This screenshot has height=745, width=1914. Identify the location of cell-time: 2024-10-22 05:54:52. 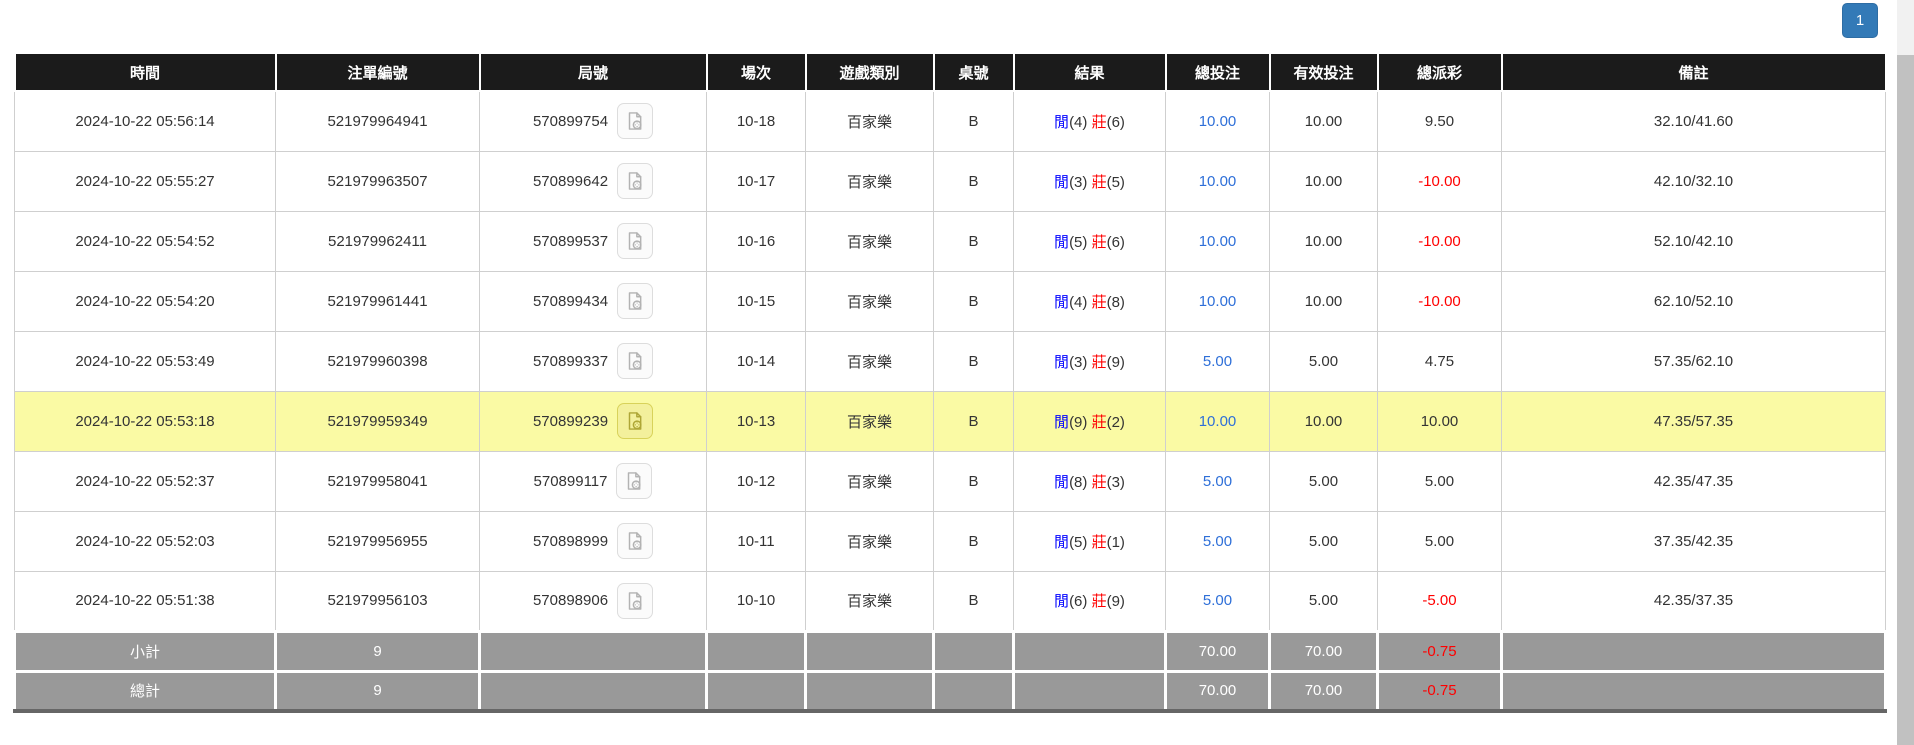
(145, 241).